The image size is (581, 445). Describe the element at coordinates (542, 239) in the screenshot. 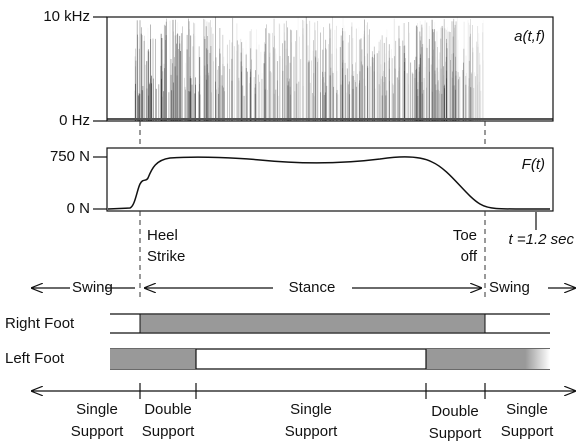

I see `end-label: t =1.2 sec` at that location.